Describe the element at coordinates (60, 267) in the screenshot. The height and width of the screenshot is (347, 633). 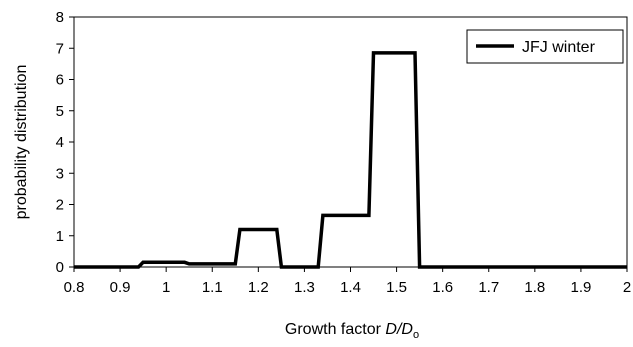
I see `y-tick-label: 0` at that location.